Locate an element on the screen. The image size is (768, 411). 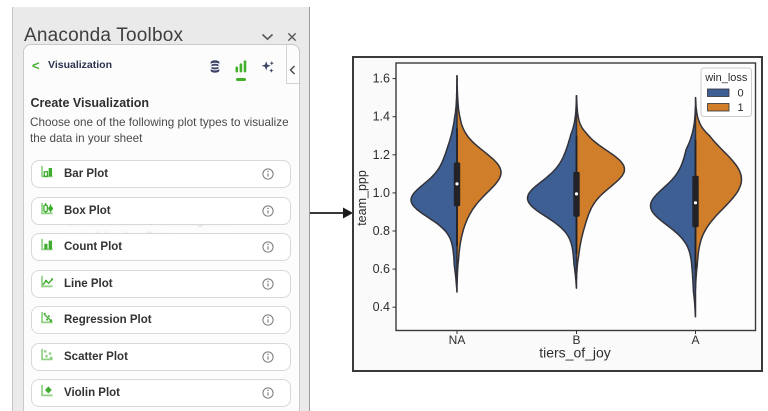
svg-text: team_ppp is located at coordinates (362, 198).